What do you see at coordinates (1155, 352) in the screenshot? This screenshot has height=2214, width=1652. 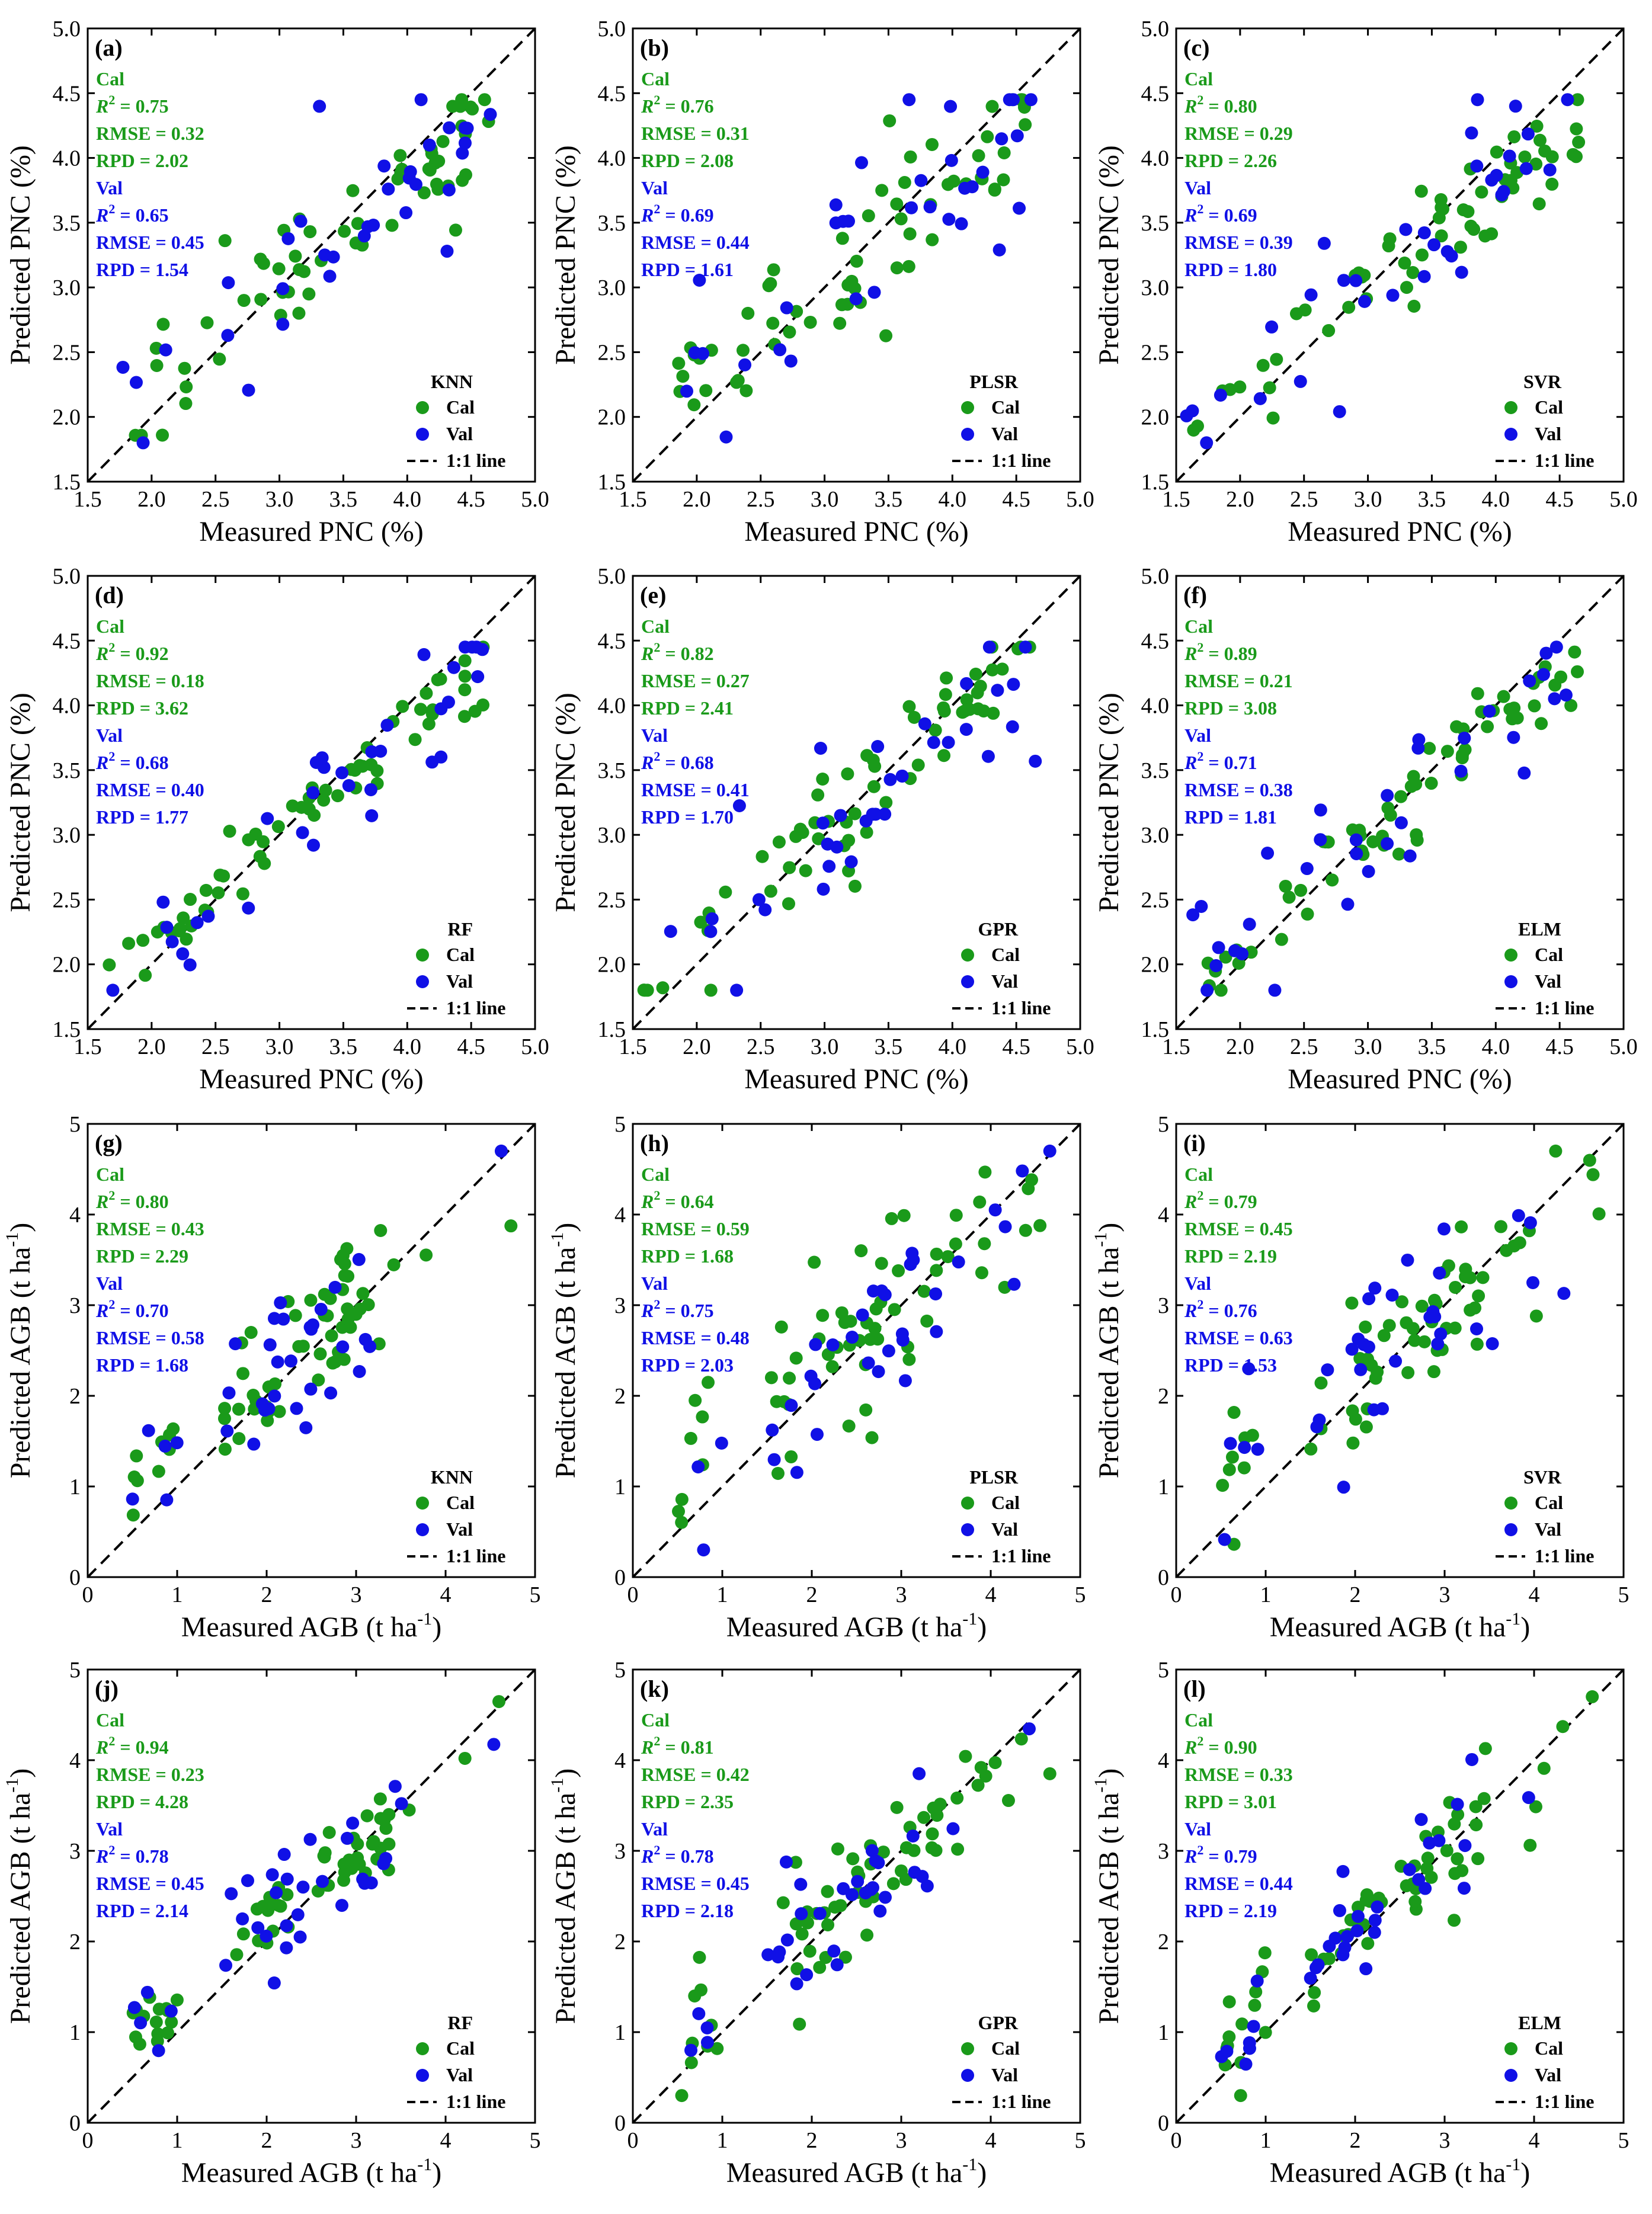 I see `y-tick-label: 2.5` at bounding box center [1155, 352].